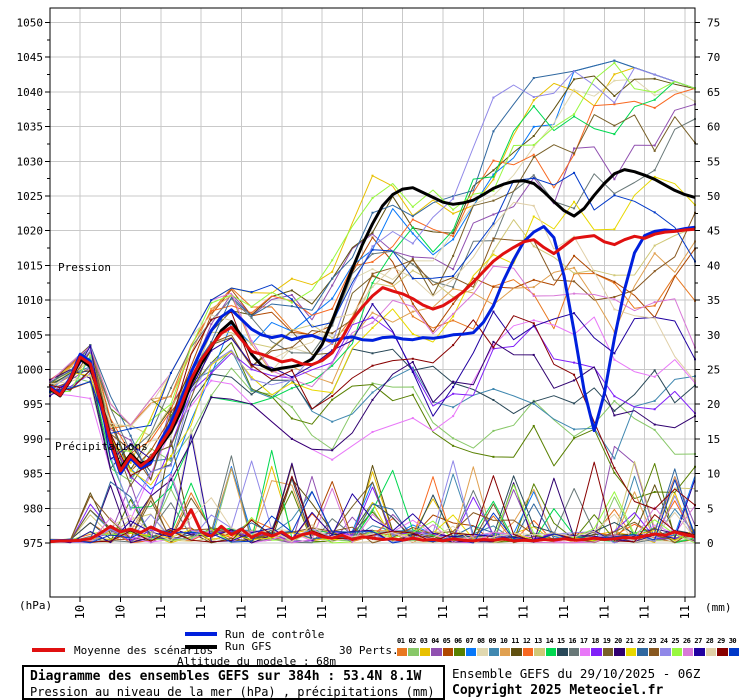 The width and height of the screenshot is (740, 700). I want to click on legend-gfs-line-sample, so click(201, 647).